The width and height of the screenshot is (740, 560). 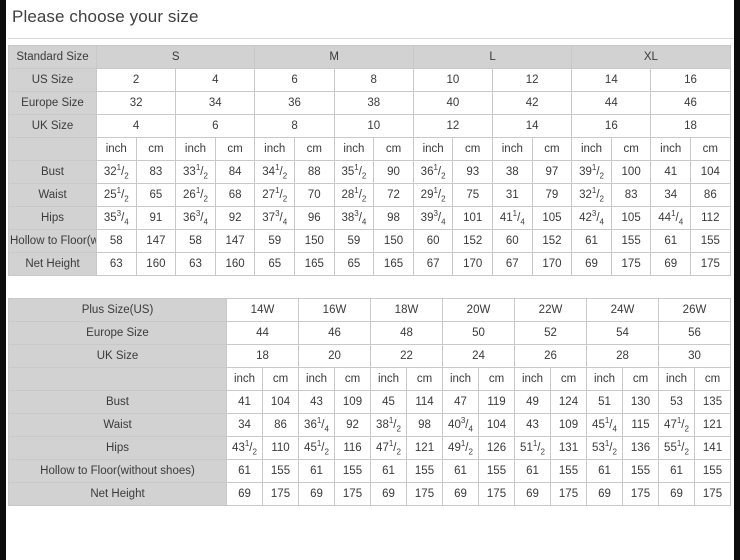 What do you see at coordinates (710, 218) in the screenshot?
I see `cell-hips: 112` at bounding box center [710, 218].